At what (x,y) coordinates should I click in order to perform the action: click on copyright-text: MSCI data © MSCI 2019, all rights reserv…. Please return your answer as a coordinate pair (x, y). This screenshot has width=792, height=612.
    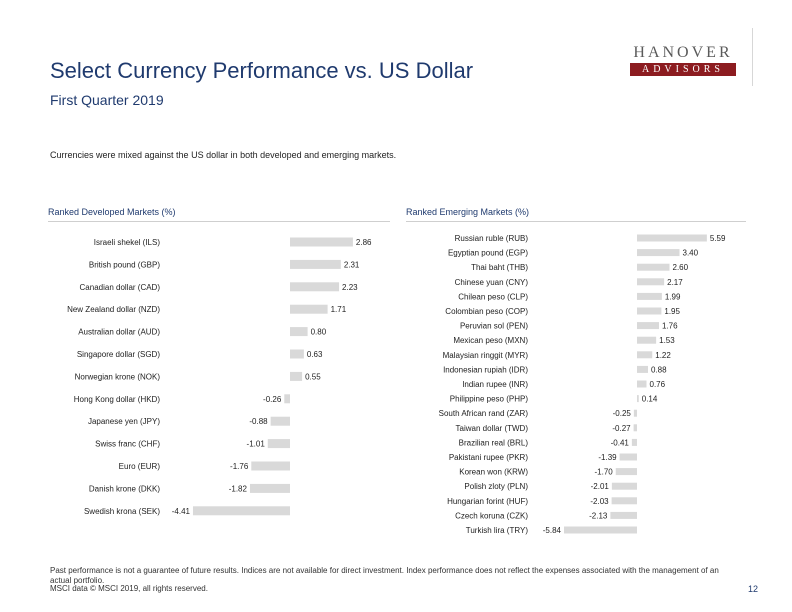
    Looking at the image, I should click on (129, 588).